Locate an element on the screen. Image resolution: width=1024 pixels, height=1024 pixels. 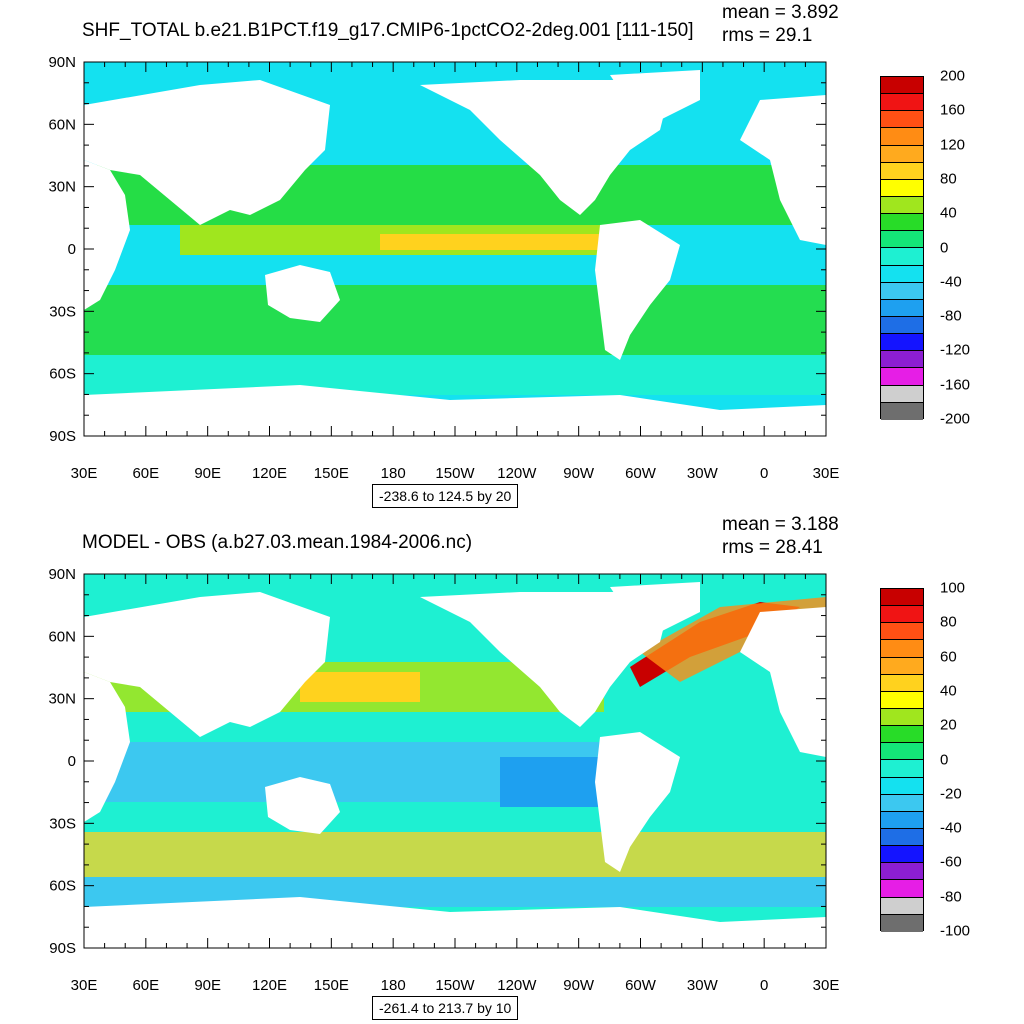
colorbar-label: -160 is located at coordinates (955, 385).